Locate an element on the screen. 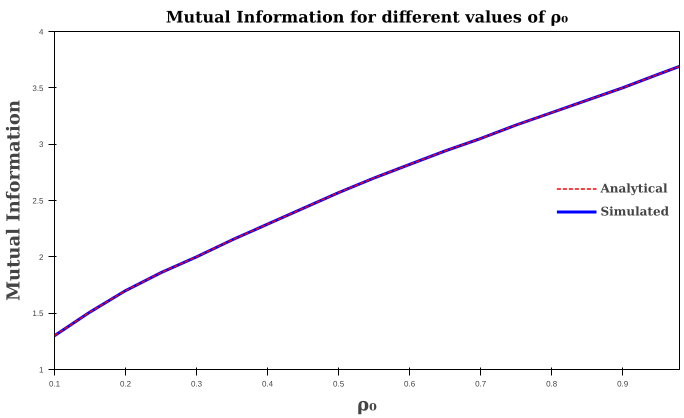  y-tick-label: 2.5 is located at coordinates (38, 201).